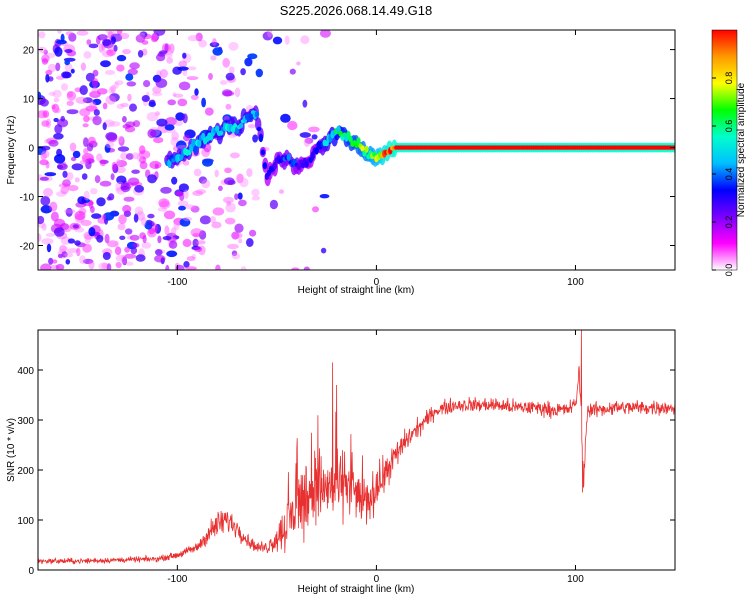  I want to click on spectrogram-ytick-label: -20, so click(27, 247).